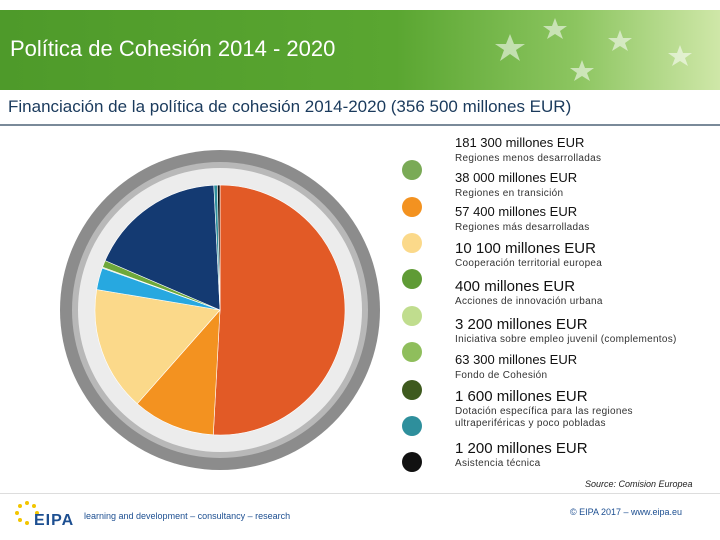 The height and width of the screenshot is (540, 720). Describe the element at coordinates (516, 177) in the screenshot. I see `legend-amount: 38 000 millones EUR` at that location.